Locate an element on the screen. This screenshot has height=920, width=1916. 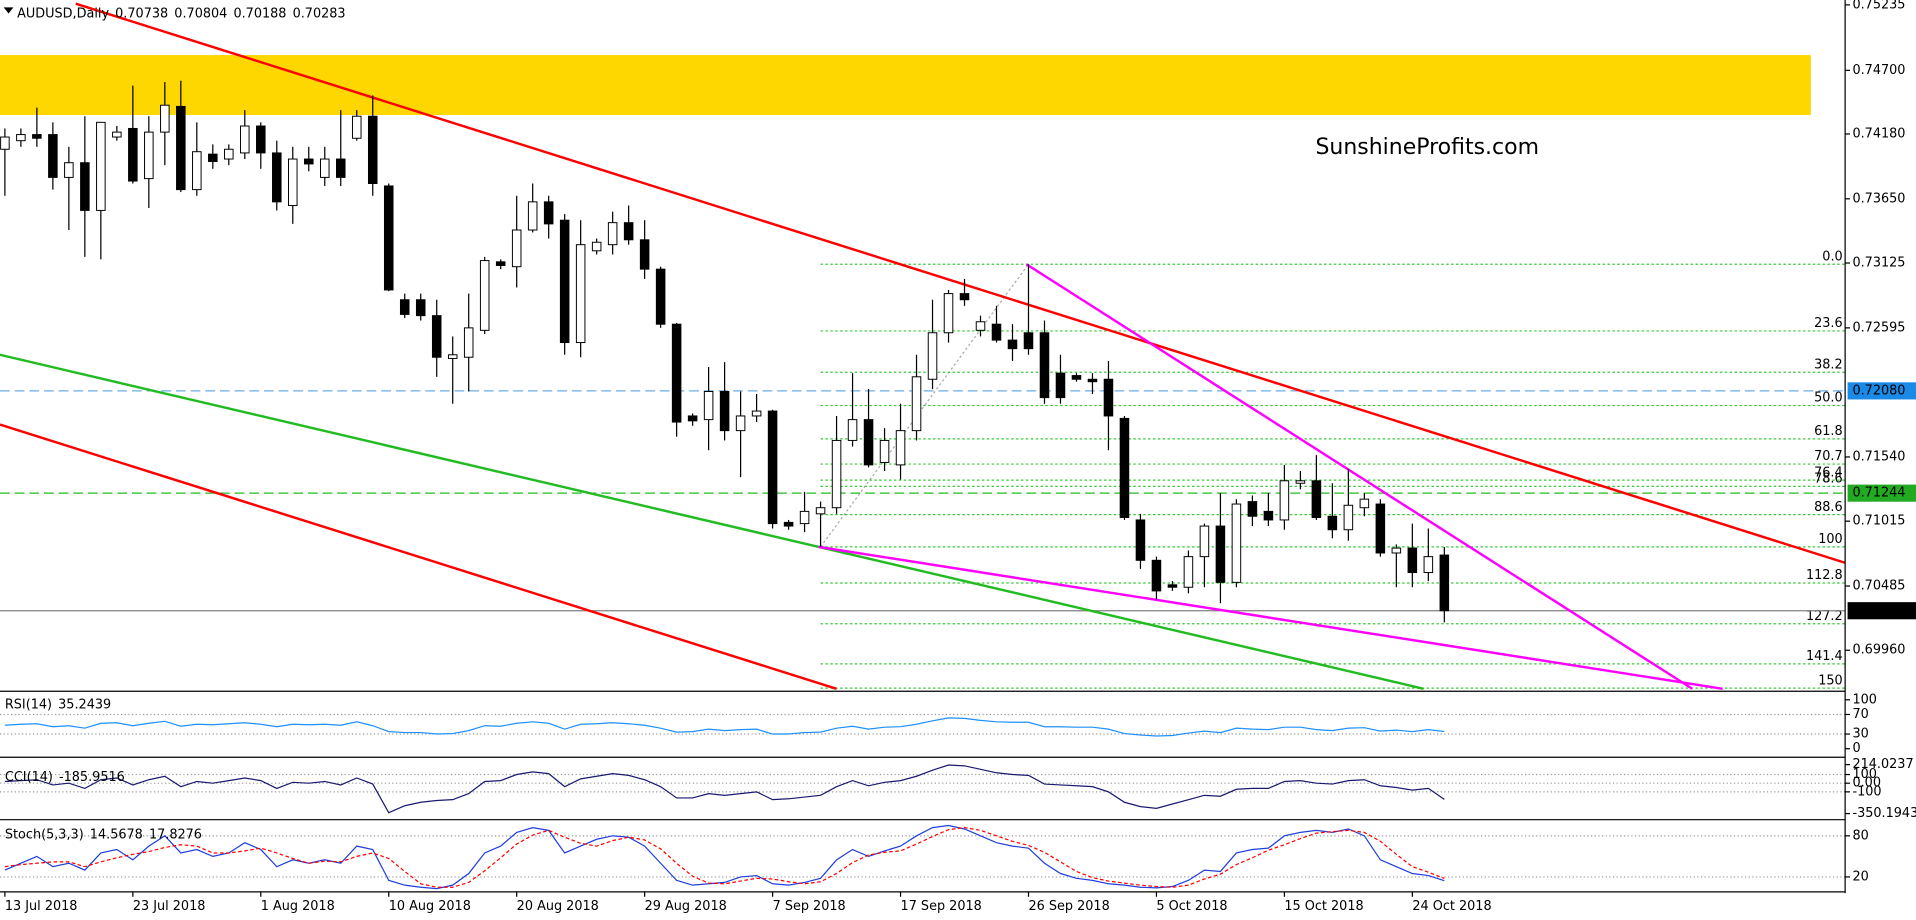
x-tick-label: 29 Aug 2018 is located at coordinates (686, 906).